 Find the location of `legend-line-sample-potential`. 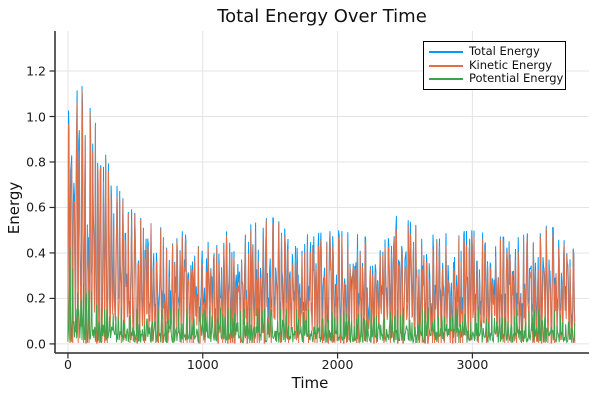

legend-line-sample-potential is located at coordinates (446, 79).